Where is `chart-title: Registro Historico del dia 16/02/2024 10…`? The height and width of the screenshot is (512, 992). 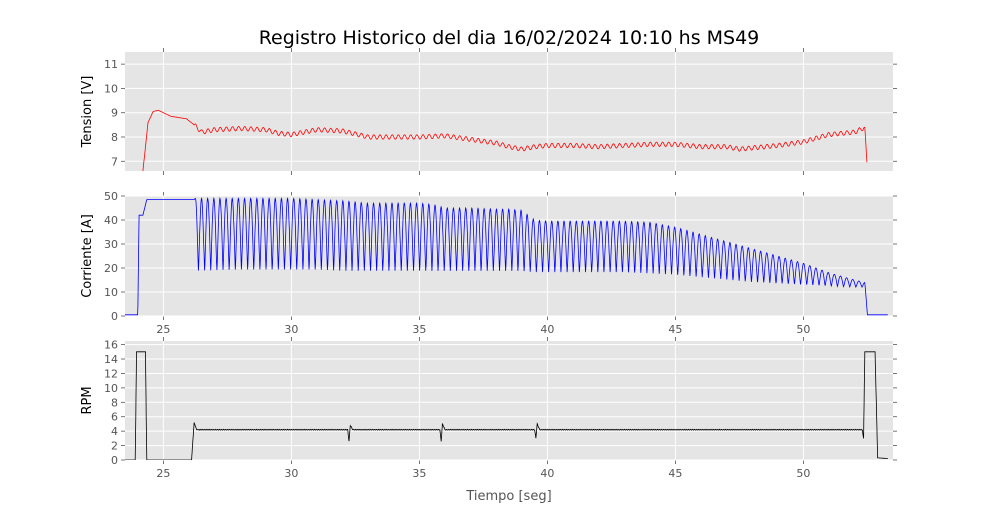
chart-title: Registro Historico del dia 16/02/2024 10… is located at coordinates (509, 38).